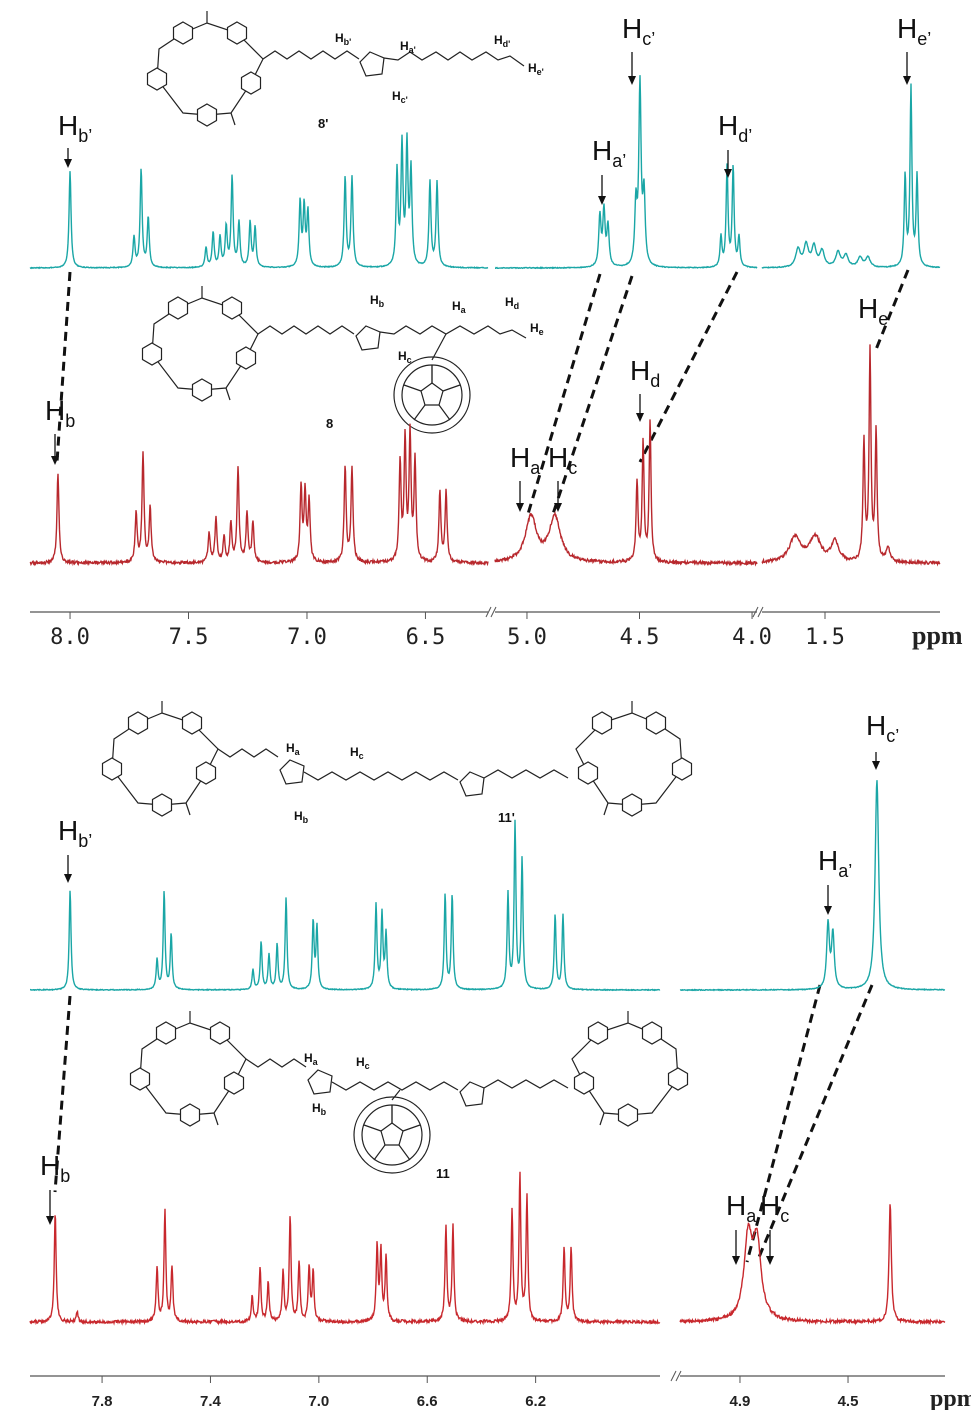 Image resolution: width=971 pixels, height=1410 pixels. What do you see at coordinates (443, 1173) in the screenshot?
I see `compound-number: 11` at bounding box center [443, 1173].